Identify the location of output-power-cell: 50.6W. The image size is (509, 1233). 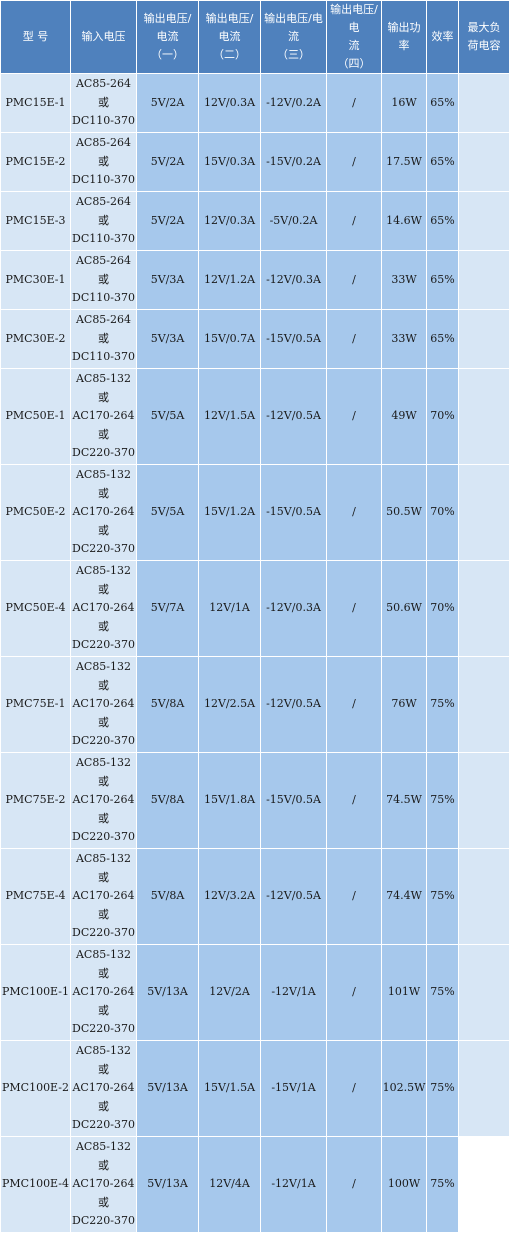
(404, 609).